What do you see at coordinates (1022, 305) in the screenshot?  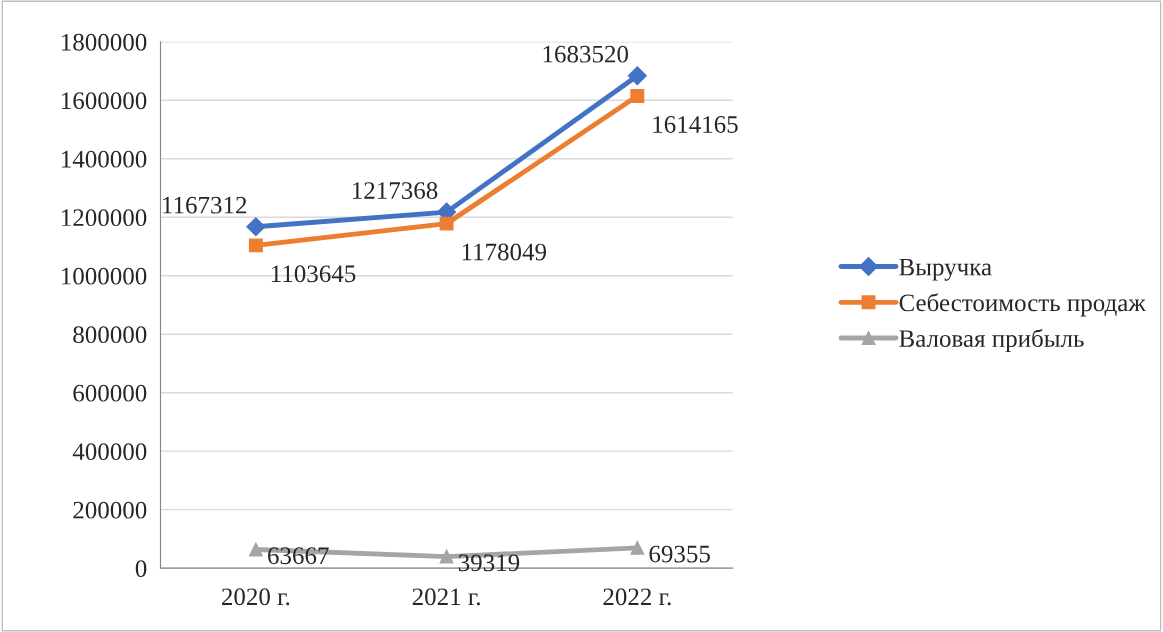 I see `legend-label: Себестоимость продаж` at bounding box center [1022, 305].